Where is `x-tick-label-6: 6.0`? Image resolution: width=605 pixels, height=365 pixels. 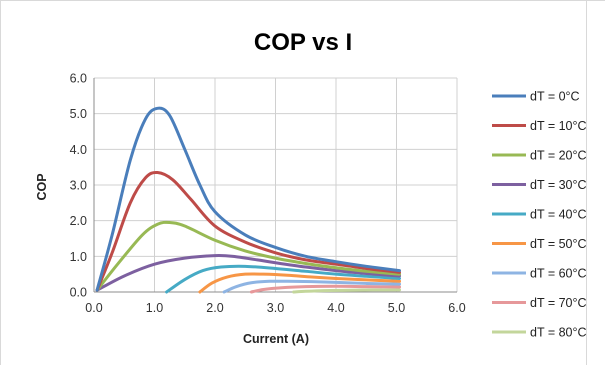 x-tick-label-6: 6.0 is located at coordinates (456, 308).